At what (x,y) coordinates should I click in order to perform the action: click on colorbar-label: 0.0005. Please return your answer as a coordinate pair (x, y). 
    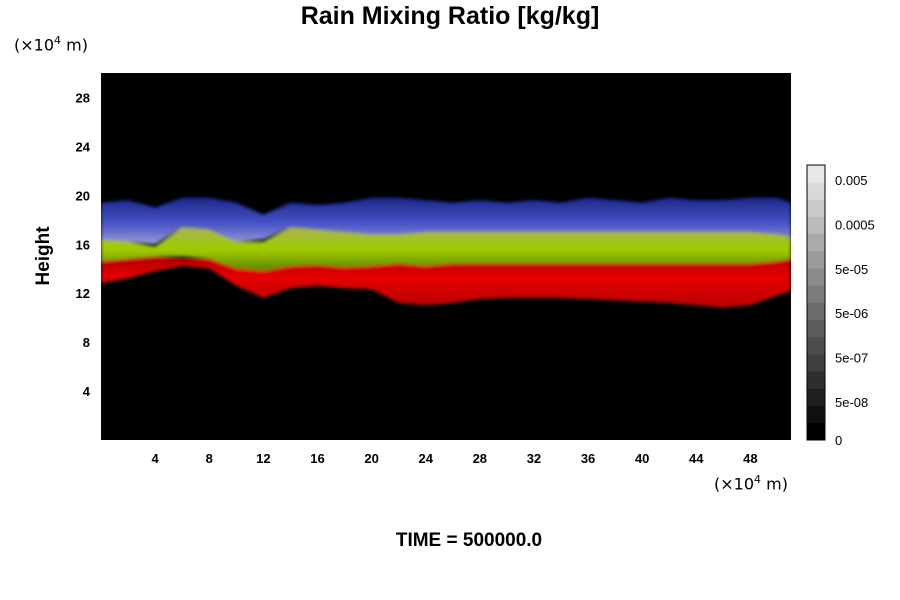
    Looking at the image, I should click on (855, 224).